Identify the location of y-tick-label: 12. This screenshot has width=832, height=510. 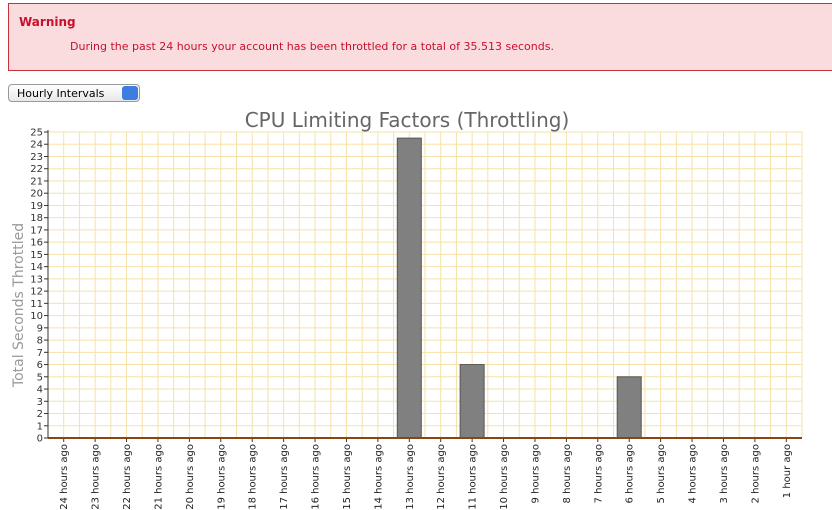
(36, 292).